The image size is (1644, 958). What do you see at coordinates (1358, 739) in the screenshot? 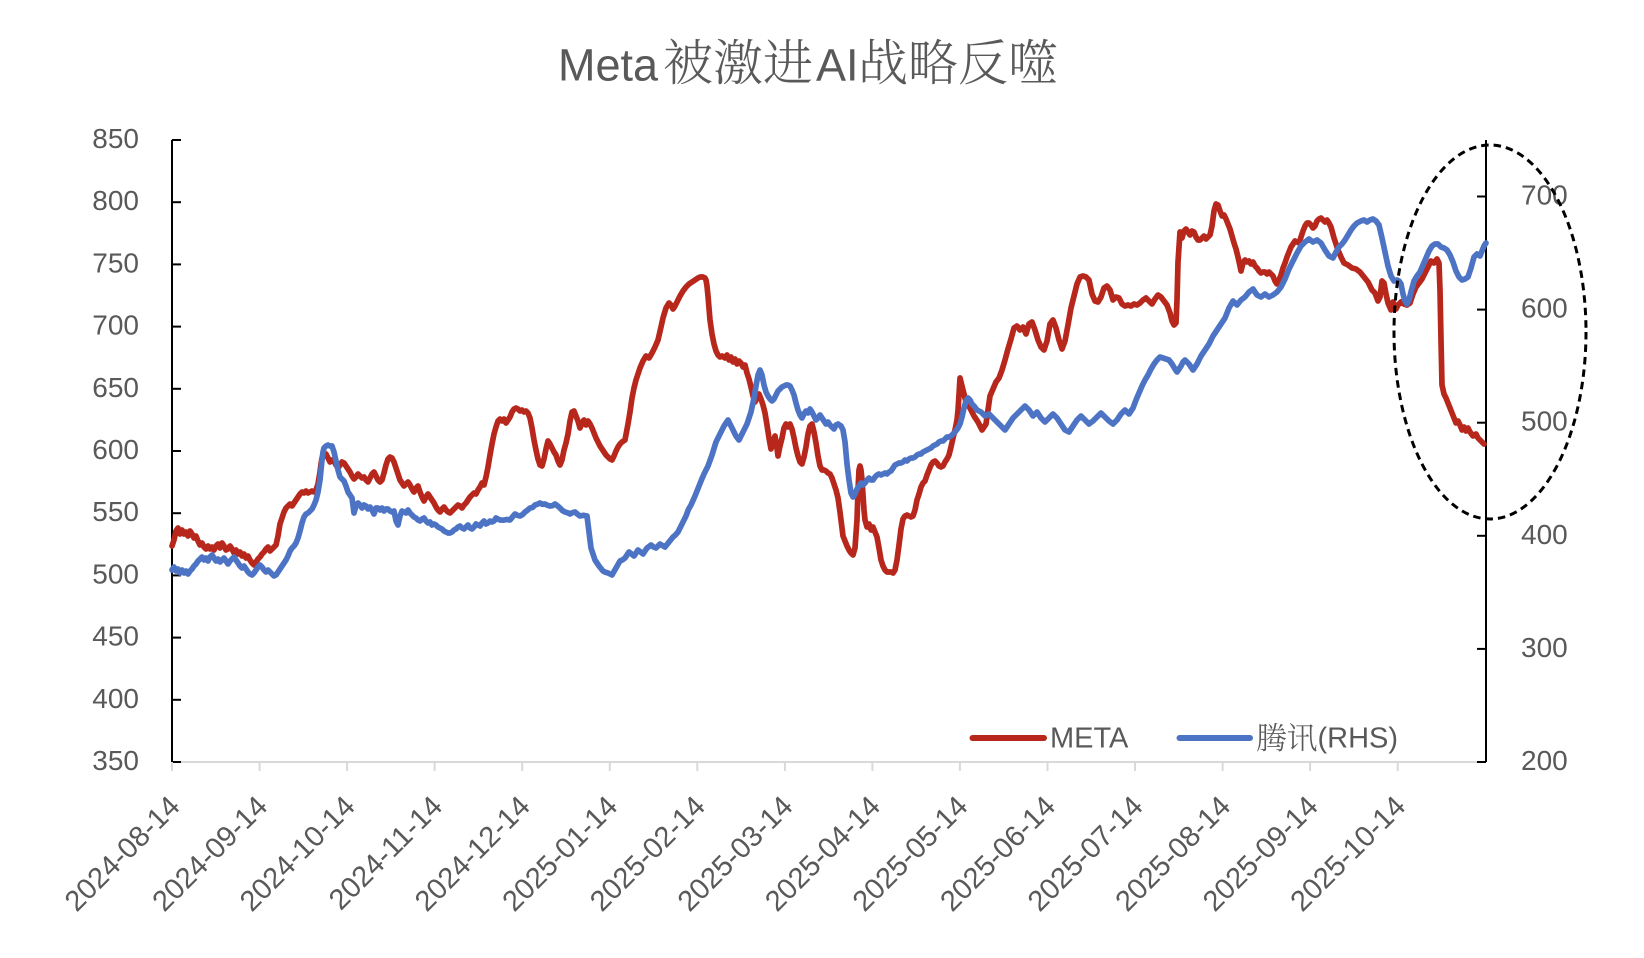
I see `svg-text: (RHS)` at bounding box center [1358, 739].